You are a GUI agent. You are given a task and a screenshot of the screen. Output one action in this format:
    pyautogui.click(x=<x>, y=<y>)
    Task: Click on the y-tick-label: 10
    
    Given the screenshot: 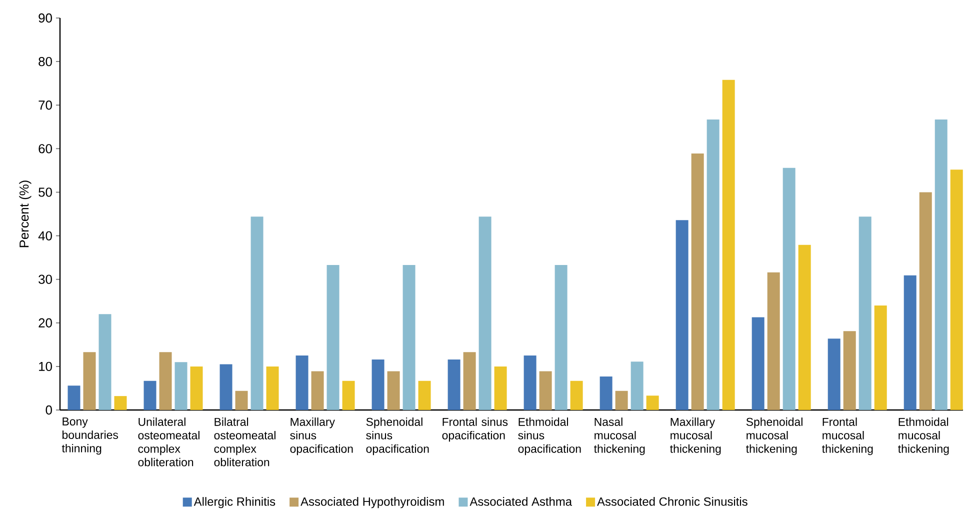 What is the action you would take?
    pyautogui.click(x=45, y=367)
    